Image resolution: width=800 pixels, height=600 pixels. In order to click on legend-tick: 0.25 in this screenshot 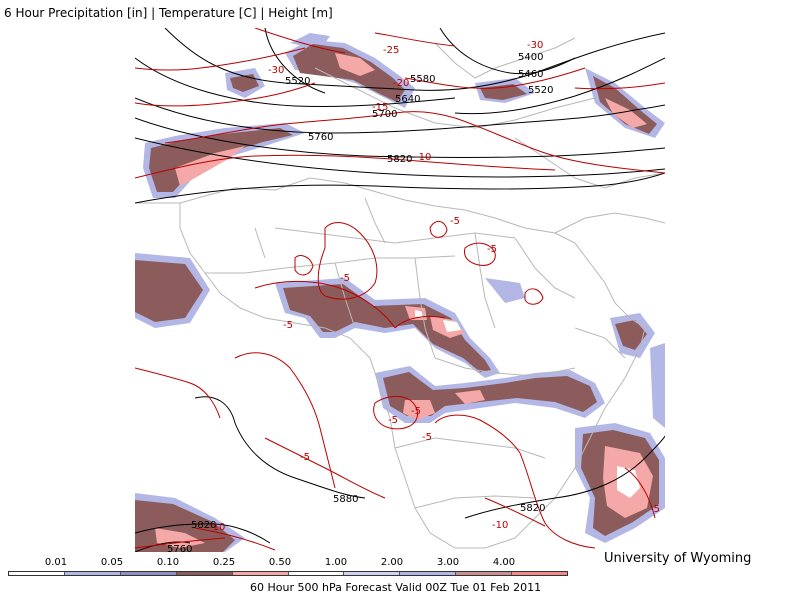, I will do `click(224, 562)`.